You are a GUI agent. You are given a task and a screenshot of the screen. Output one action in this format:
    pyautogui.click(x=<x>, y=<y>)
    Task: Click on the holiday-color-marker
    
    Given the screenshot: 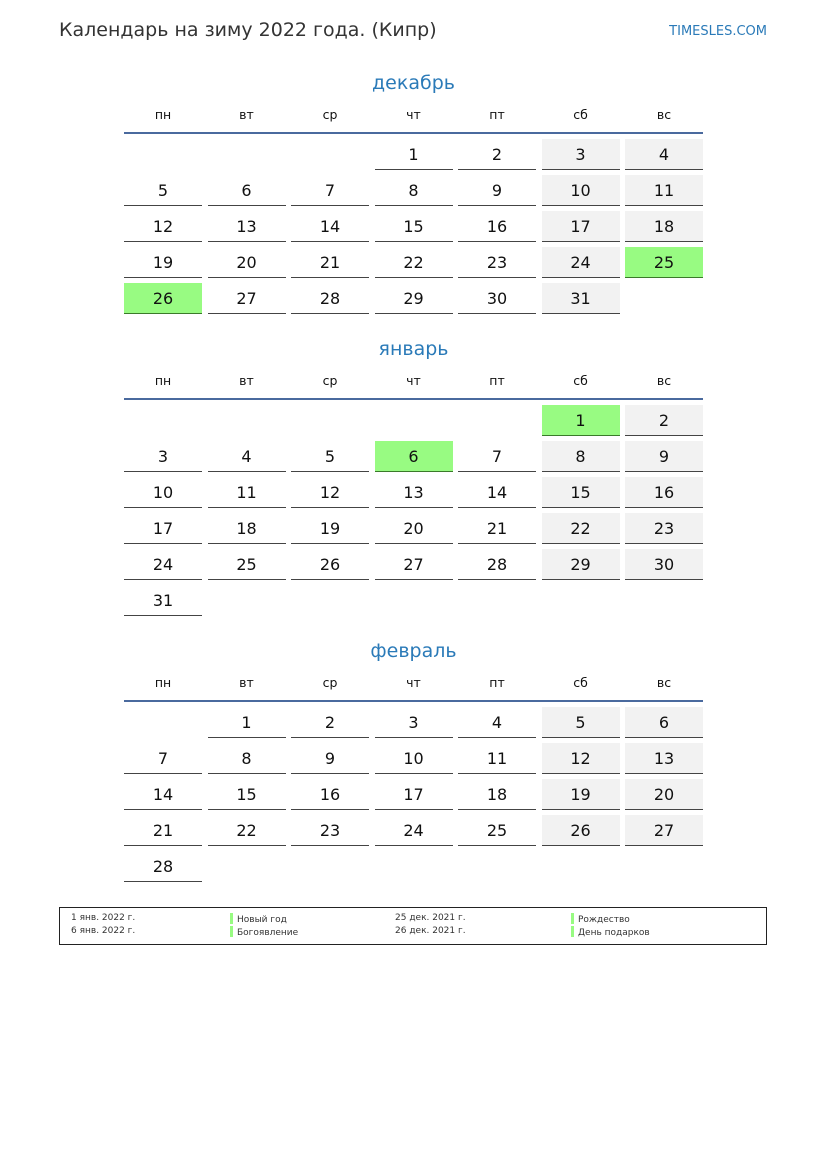 What is the action you would take?
    pyautogui.click(x=231, y=918)
    